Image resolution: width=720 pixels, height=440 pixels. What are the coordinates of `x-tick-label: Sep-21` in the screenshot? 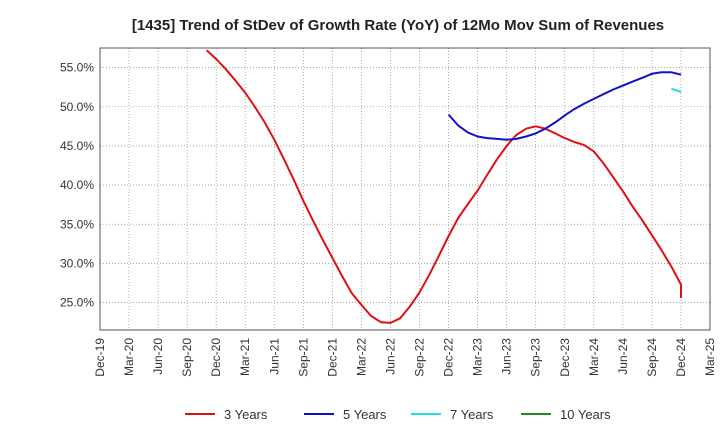 It's located at (303, 357).